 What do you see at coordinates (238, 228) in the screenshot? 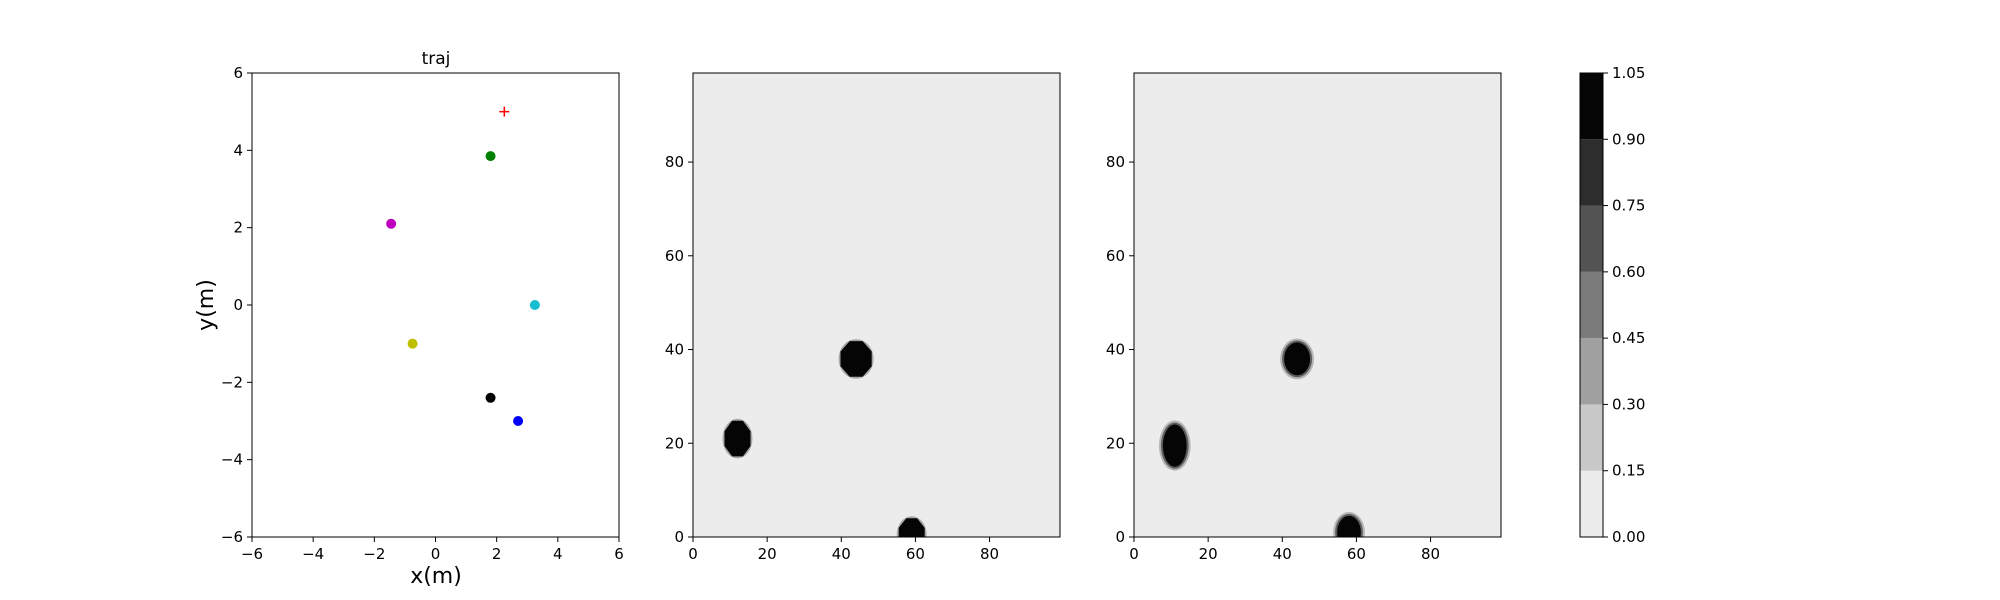
I see `y-tick-label: 2` at bounding box center [238, 228].